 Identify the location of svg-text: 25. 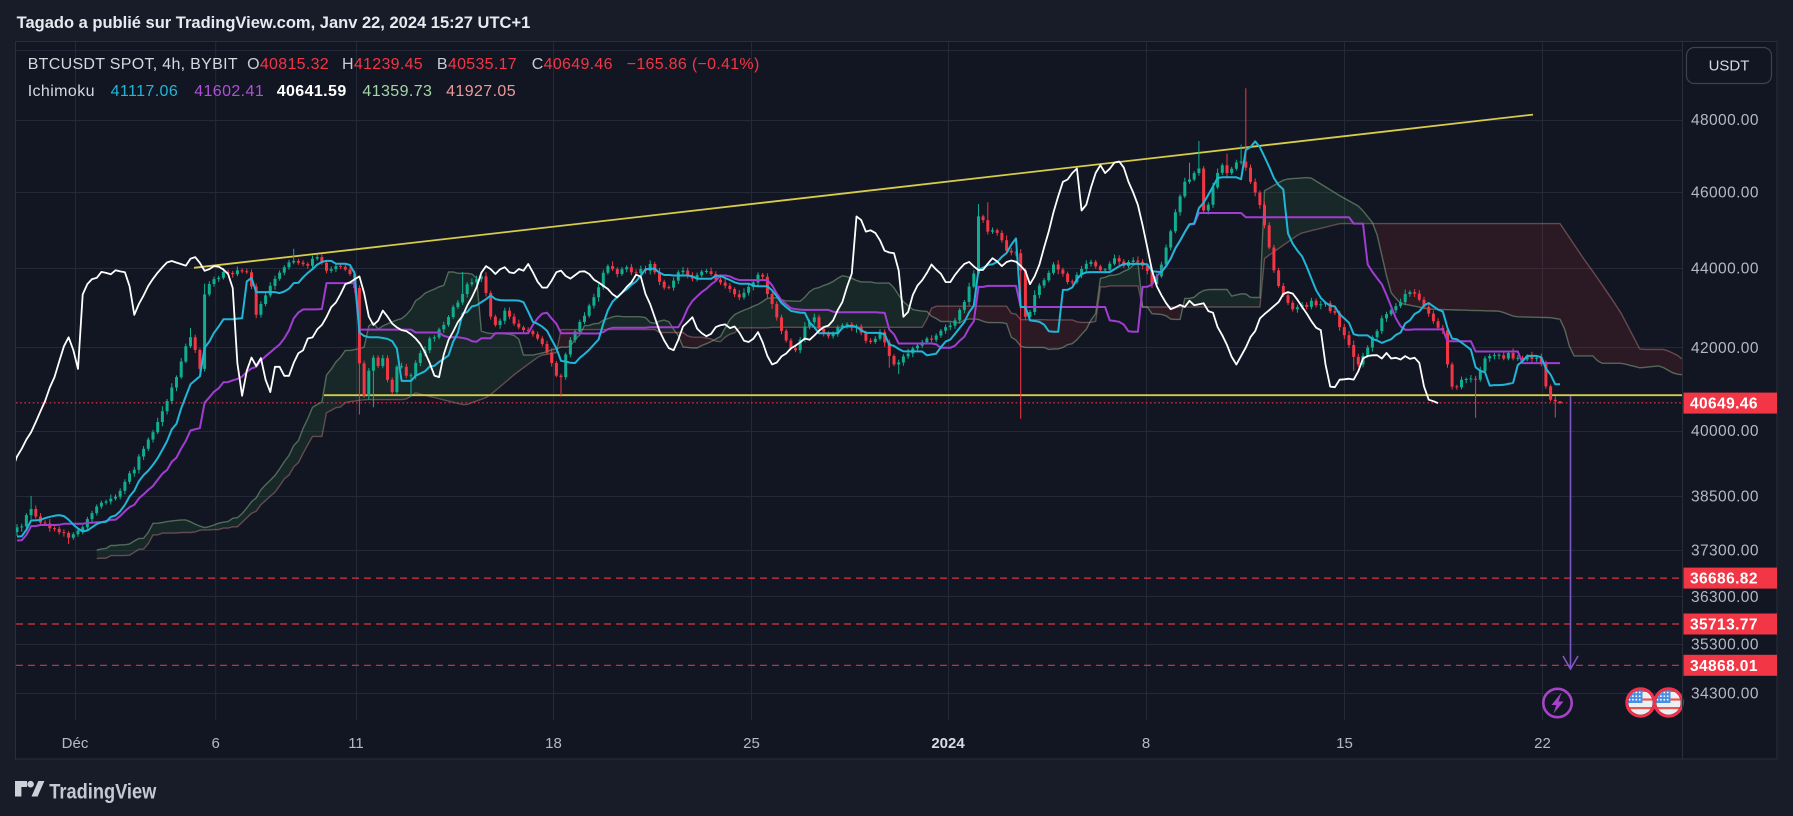
(751, 743).